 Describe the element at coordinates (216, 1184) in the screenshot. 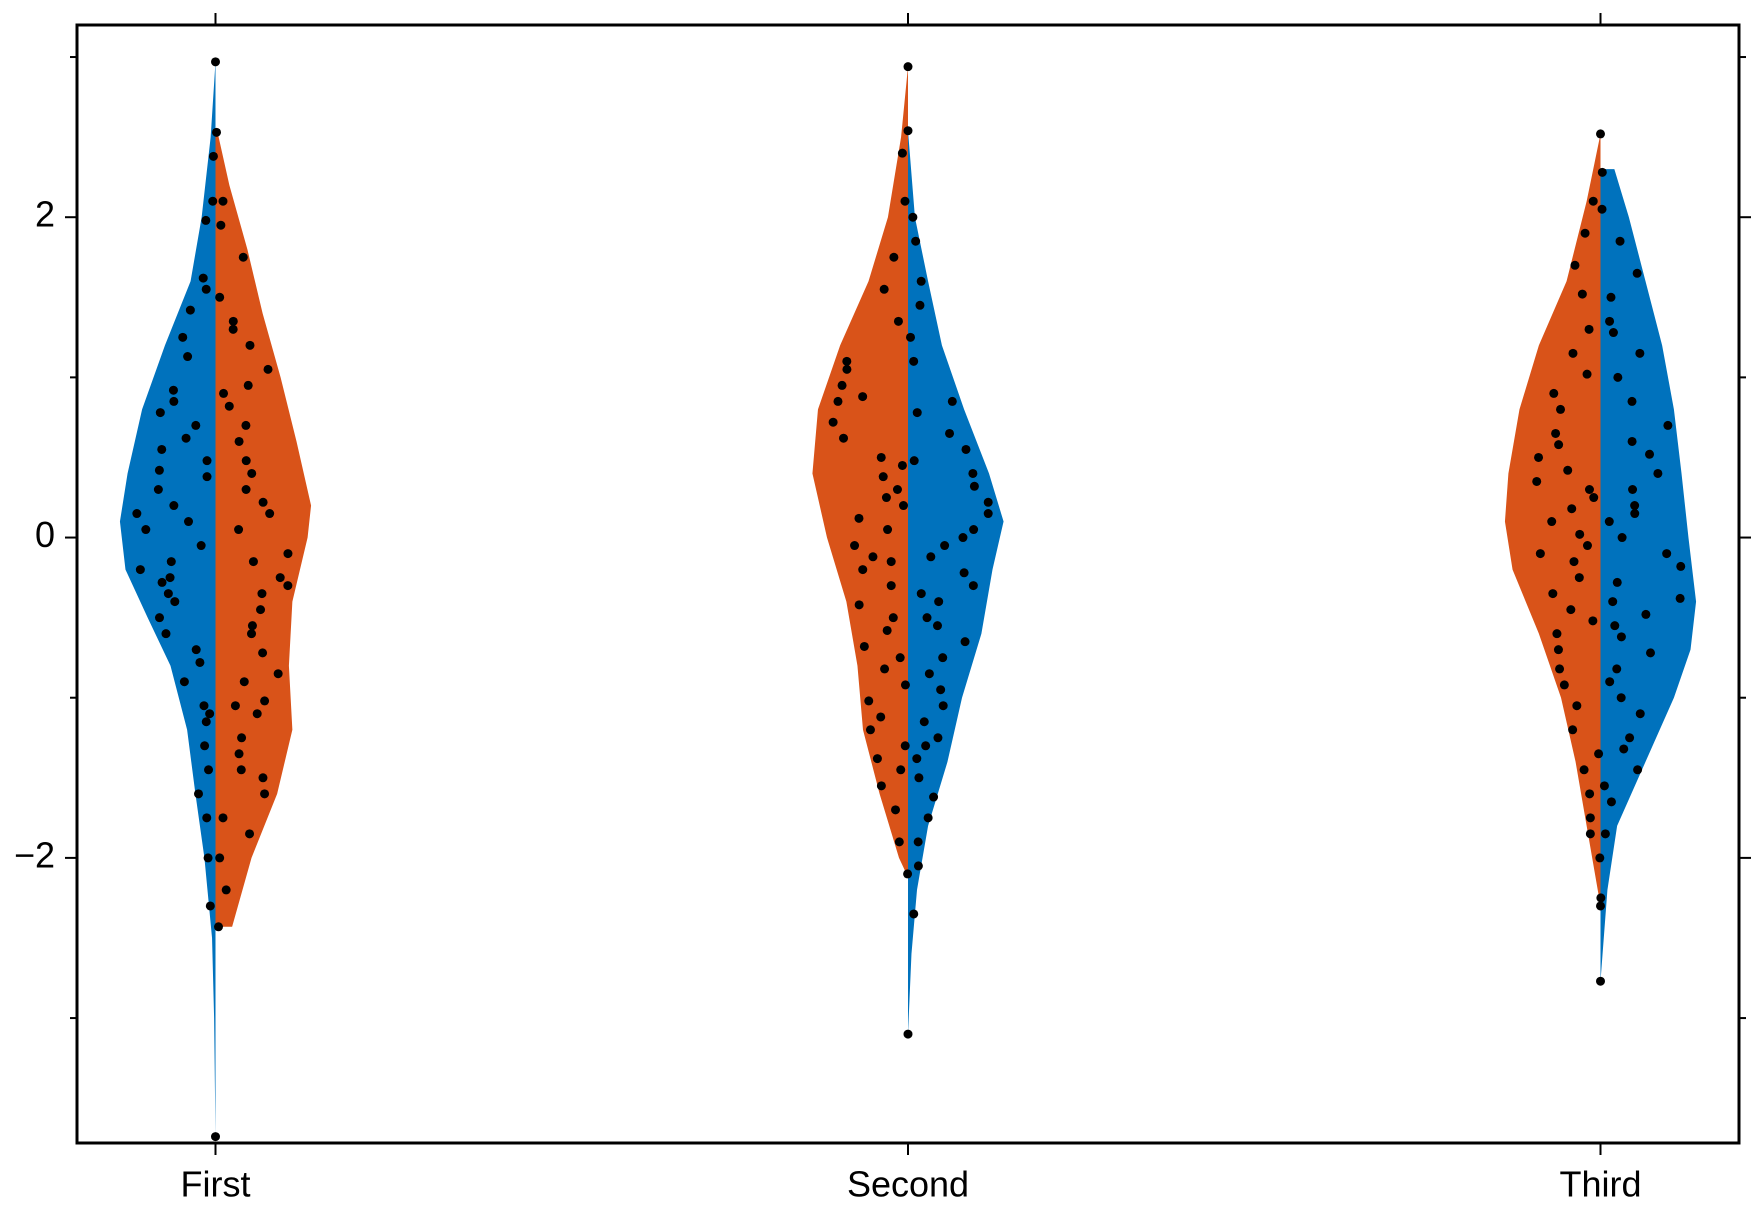

I see `x-tick-label: First` at that location.